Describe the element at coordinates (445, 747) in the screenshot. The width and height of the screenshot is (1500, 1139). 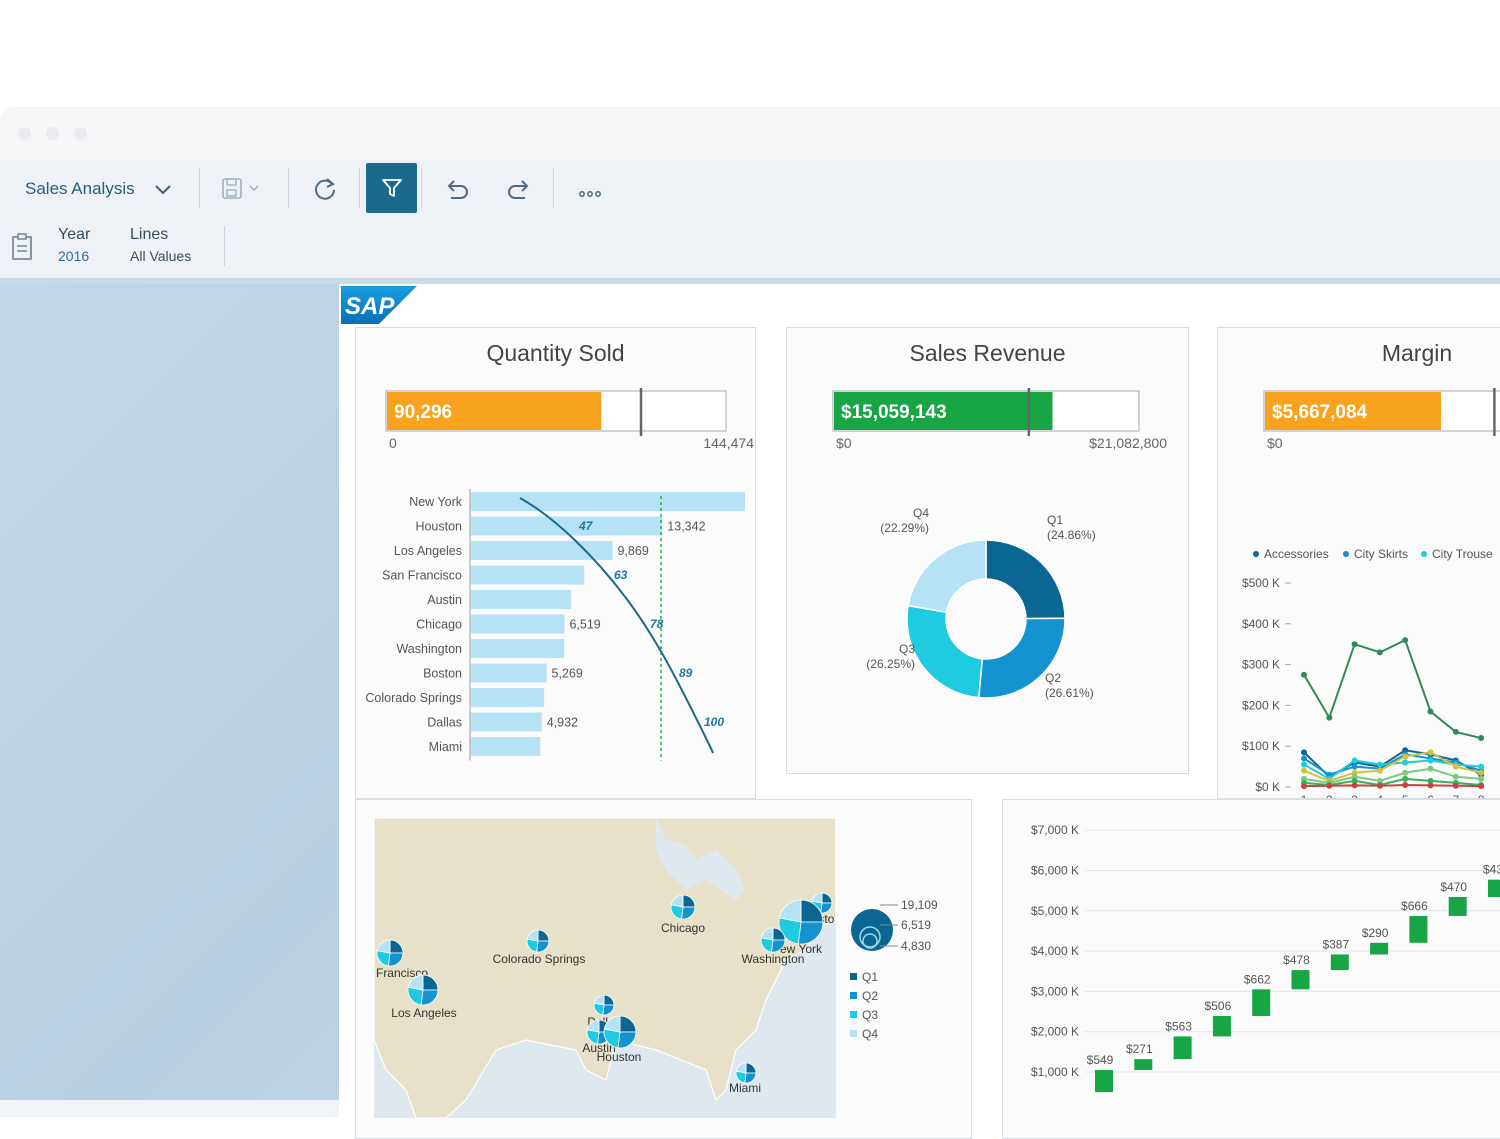
I see `city-label: Miami` at that location.